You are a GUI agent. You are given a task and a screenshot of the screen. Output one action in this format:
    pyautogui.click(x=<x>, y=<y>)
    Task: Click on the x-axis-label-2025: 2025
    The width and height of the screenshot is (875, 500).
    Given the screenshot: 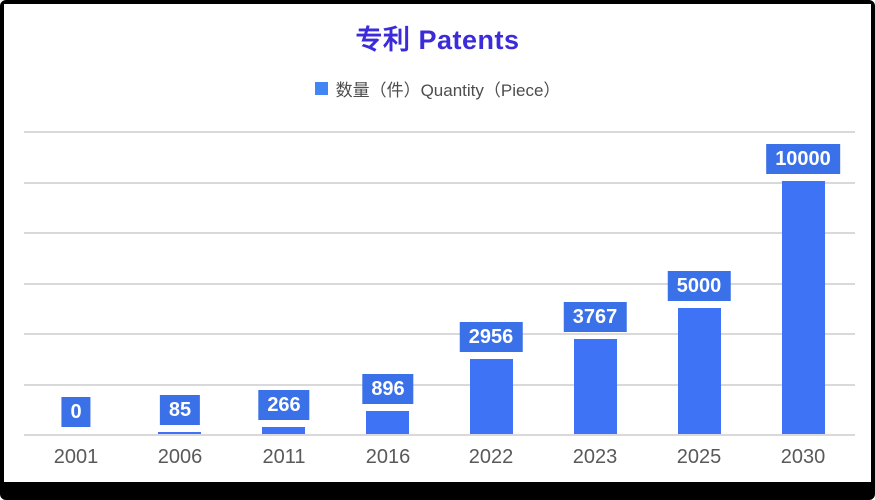 What is the action you would take?
    pyautogui.click(x=699, y=457)
    